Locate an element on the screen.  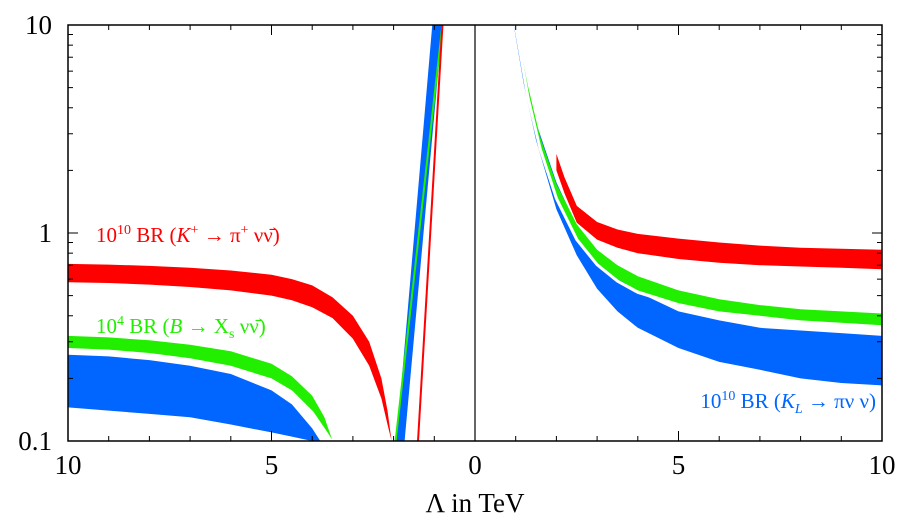
band-bxs-left is located at coordinates (200, 388).